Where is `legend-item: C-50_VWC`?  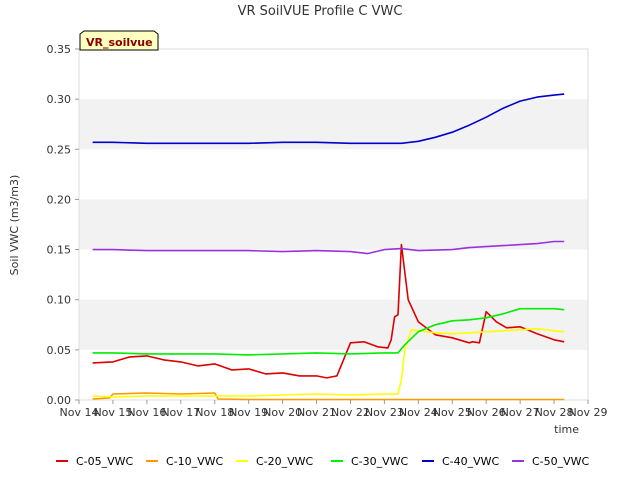 legend-item: C-50_VWC is located at coordinates (551, 461).